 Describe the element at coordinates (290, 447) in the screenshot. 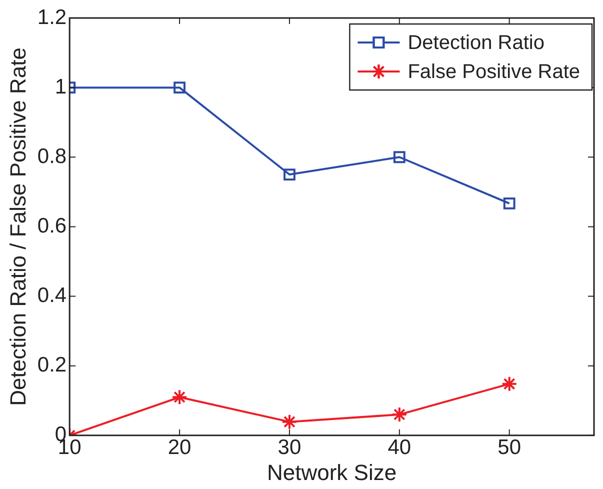

I see `x-tick-label: 30` at that location.